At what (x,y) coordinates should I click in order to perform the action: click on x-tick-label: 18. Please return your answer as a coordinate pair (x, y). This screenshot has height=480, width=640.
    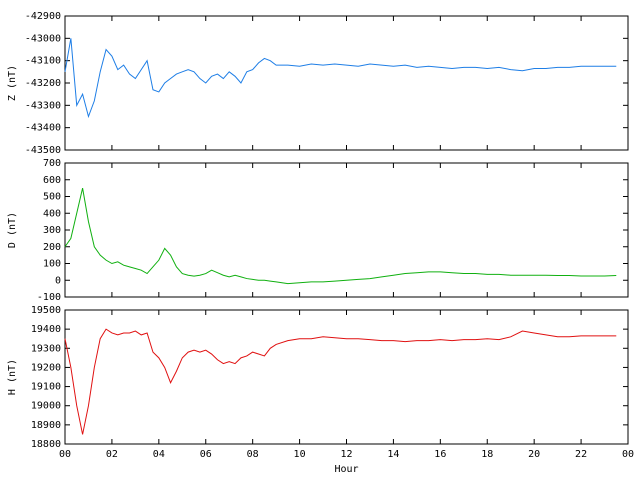
    Looking at the image, I should click on (487, 454).